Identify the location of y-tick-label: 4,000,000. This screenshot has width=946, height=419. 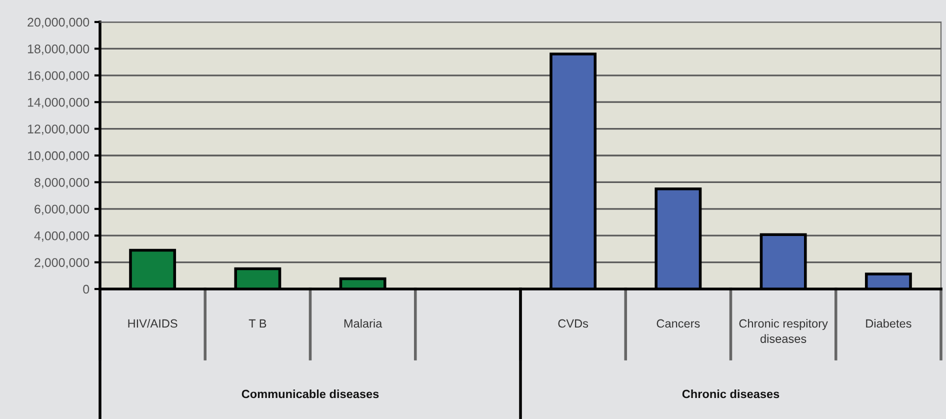
(62, 236).